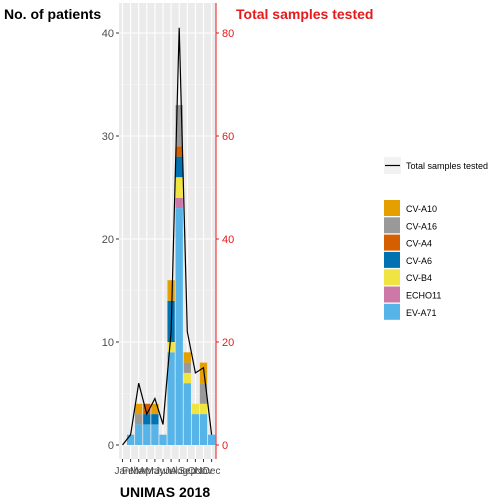 The image size is (504, 504). Describe the element at coordinates (171, 471) in the screenshot. I see `x-tick-label: Jul` at that location.